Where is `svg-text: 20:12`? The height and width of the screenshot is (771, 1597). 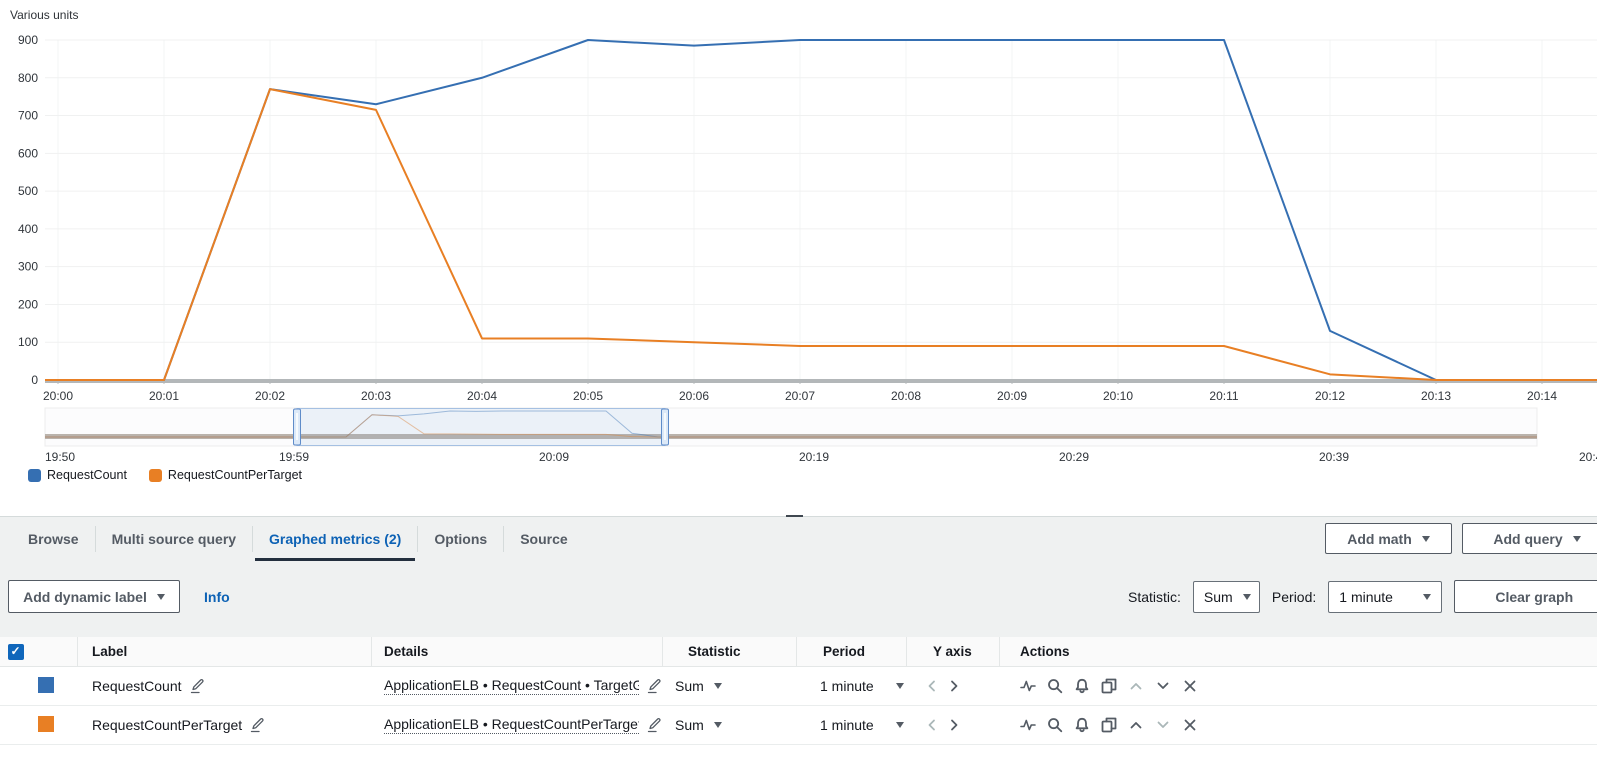 svg-text: 20:12 is located at coordinates (1330, 396).